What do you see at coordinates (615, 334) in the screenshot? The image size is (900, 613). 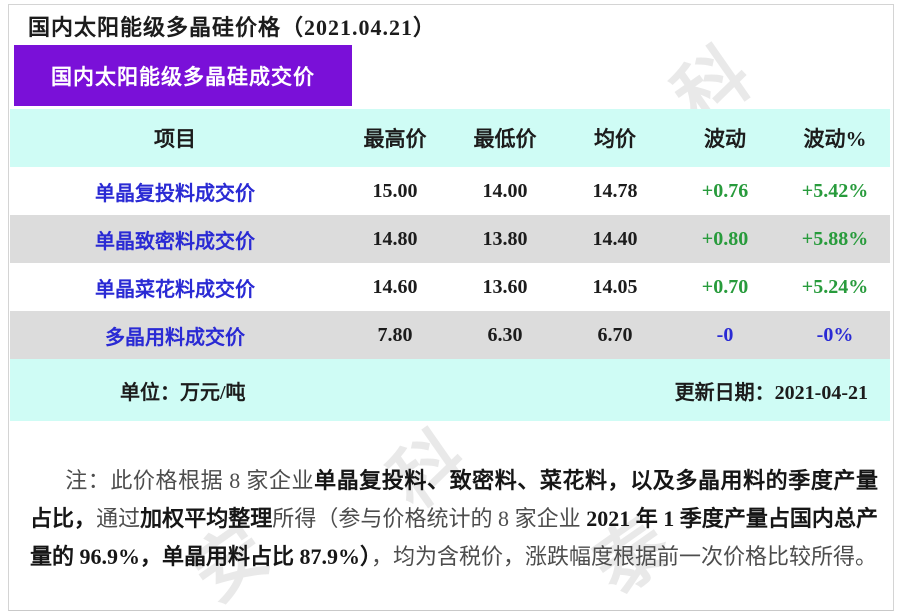 I see `cell-avg: 6.70` at bounding box center [615, 334].